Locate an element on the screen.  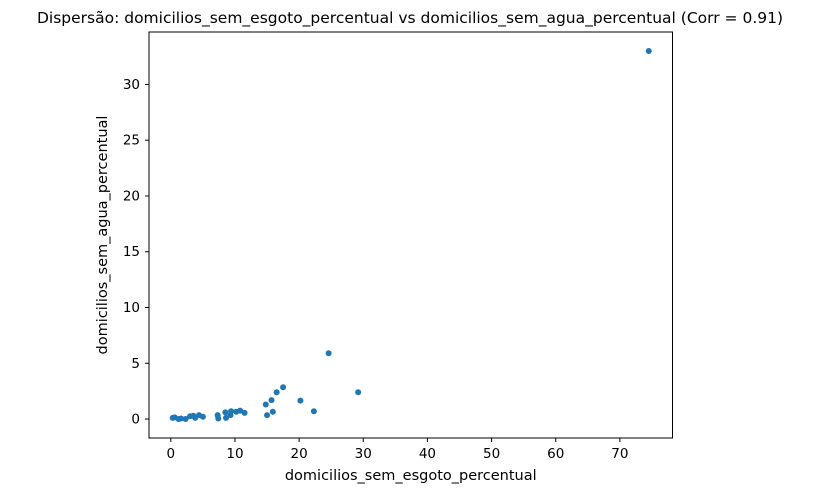
y-tick-label: 30 is located at coordinates (131, 85).